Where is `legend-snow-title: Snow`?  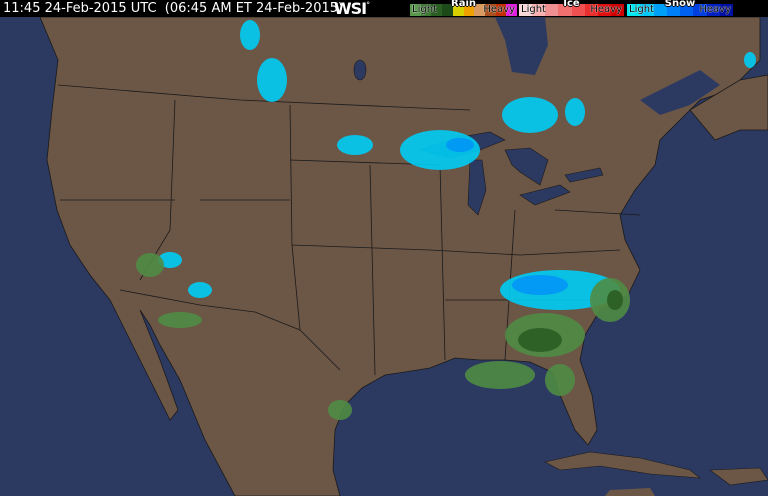 legend-snow-title: Snow is located at coordinates (680, 4).